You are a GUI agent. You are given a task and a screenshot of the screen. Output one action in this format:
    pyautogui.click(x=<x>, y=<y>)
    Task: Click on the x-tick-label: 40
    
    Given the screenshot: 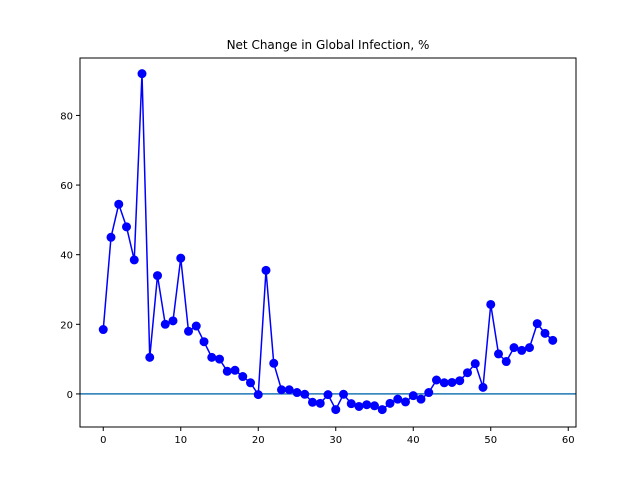 What is the action you would take?
    pyautogui.click(x=413, y=440)
    